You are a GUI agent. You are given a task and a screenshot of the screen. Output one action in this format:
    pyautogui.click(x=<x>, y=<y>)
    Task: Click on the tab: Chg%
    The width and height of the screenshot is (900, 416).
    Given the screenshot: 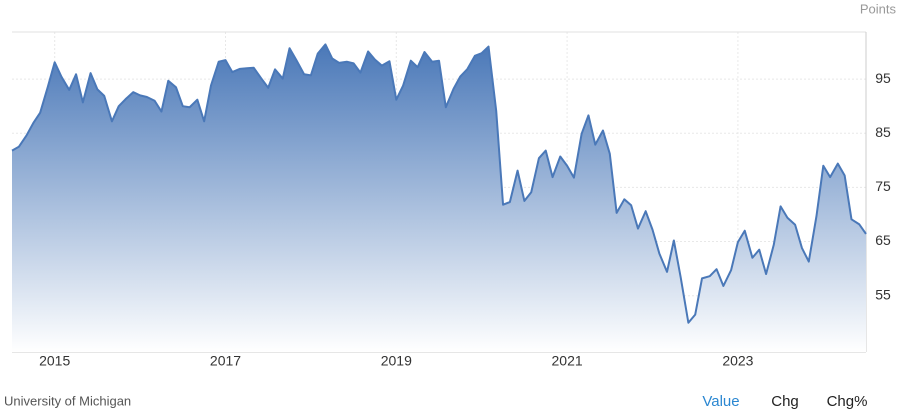 What is the action you would take?
    pyautogui.click(x=847, y=401)
    